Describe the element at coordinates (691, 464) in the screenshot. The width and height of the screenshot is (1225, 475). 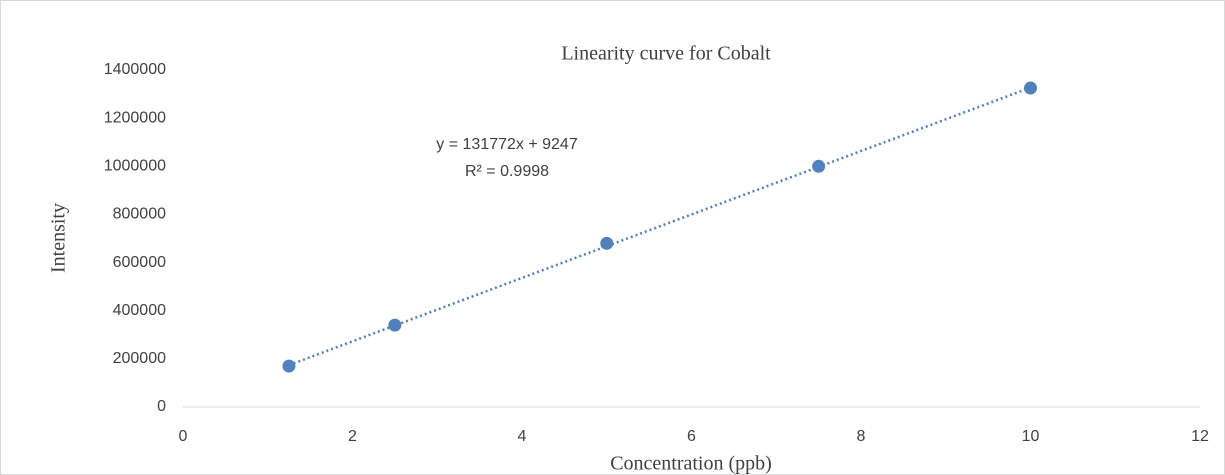
I see `x-axis-label: Concentration (ppb)` at that location.